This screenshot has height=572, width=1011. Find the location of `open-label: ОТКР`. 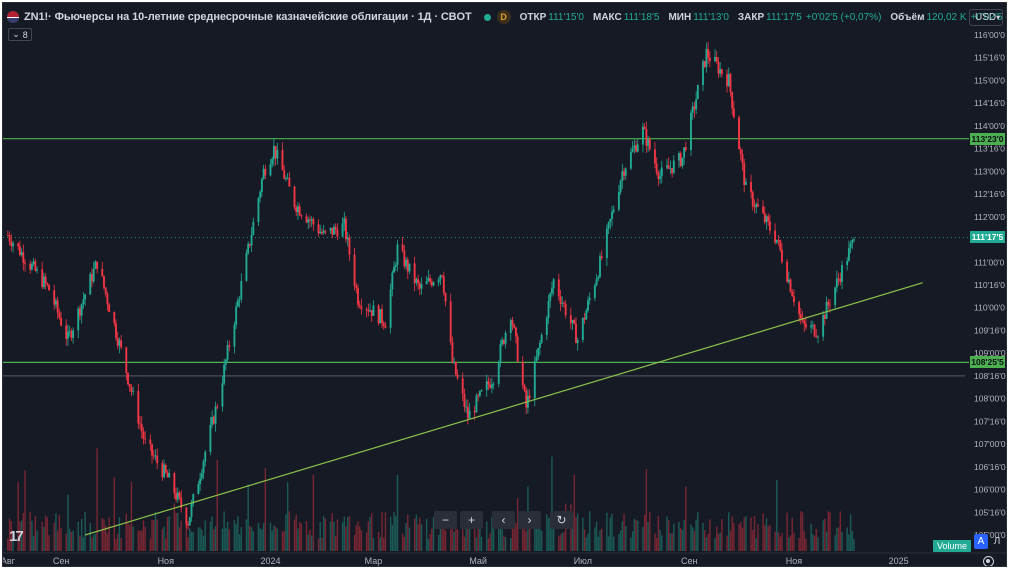

open-label: ОТКР is located at coordinates (533, 17).